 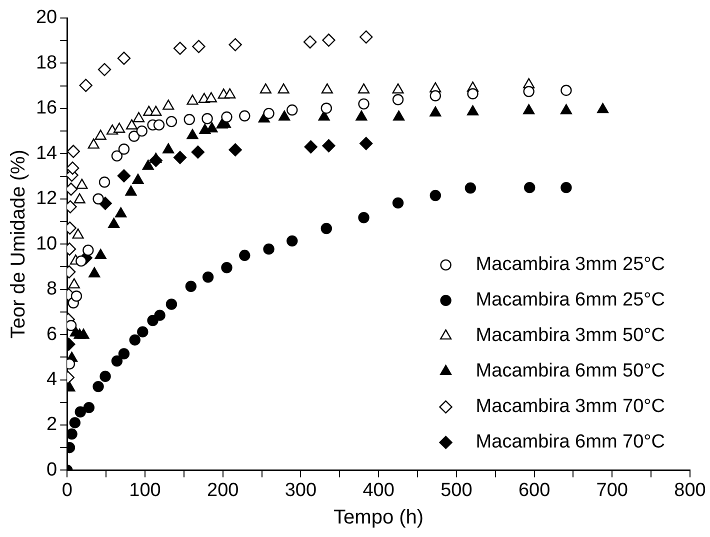 I want to click on x-tick-label: 800, so click(x=690, y=490).